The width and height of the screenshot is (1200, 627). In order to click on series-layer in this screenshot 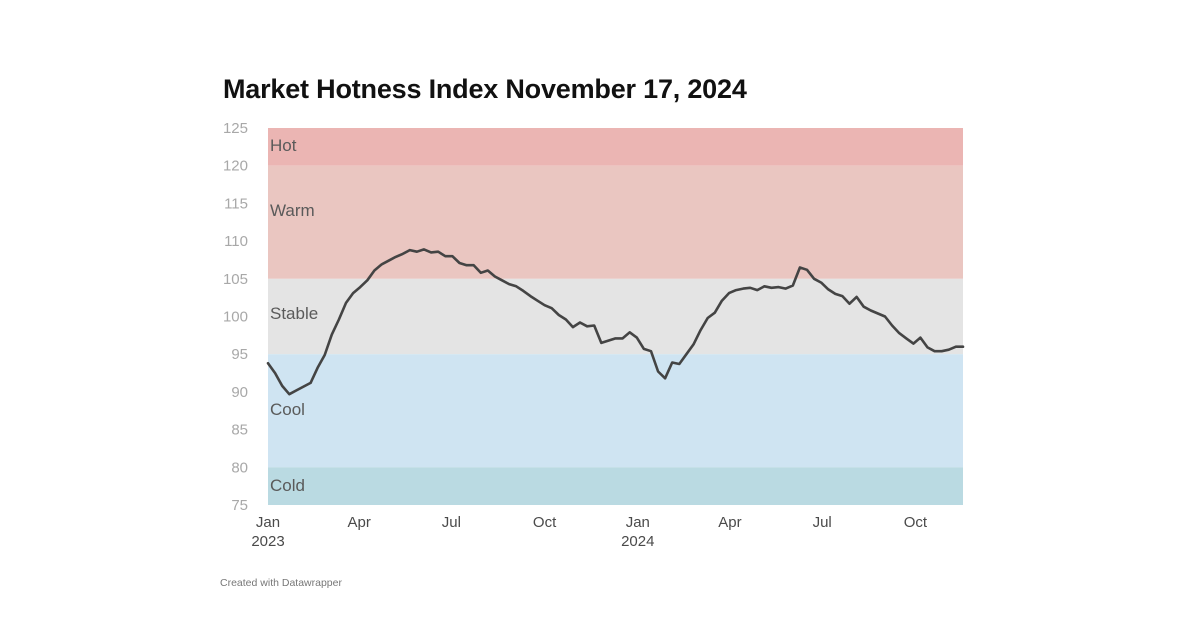, I will do `click(615, 322)`.